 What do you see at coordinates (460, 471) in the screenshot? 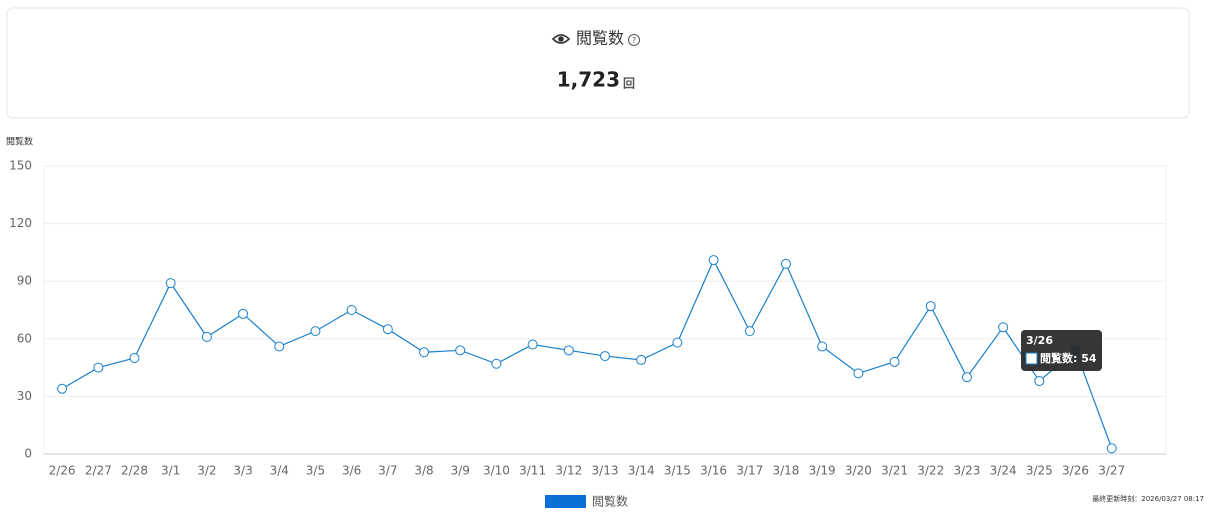
I see `x-tick-label: 3/9` at bounding box center [460, 471].